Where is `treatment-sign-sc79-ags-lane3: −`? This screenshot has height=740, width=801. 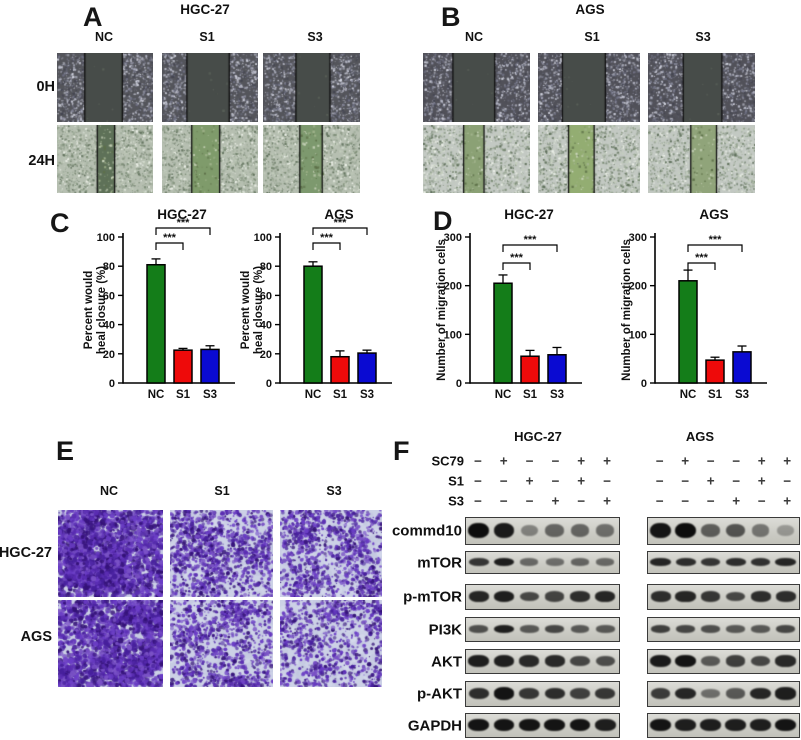
treatment-sign-sc79-ags-lane3: − is located at coordinates (710, 461).